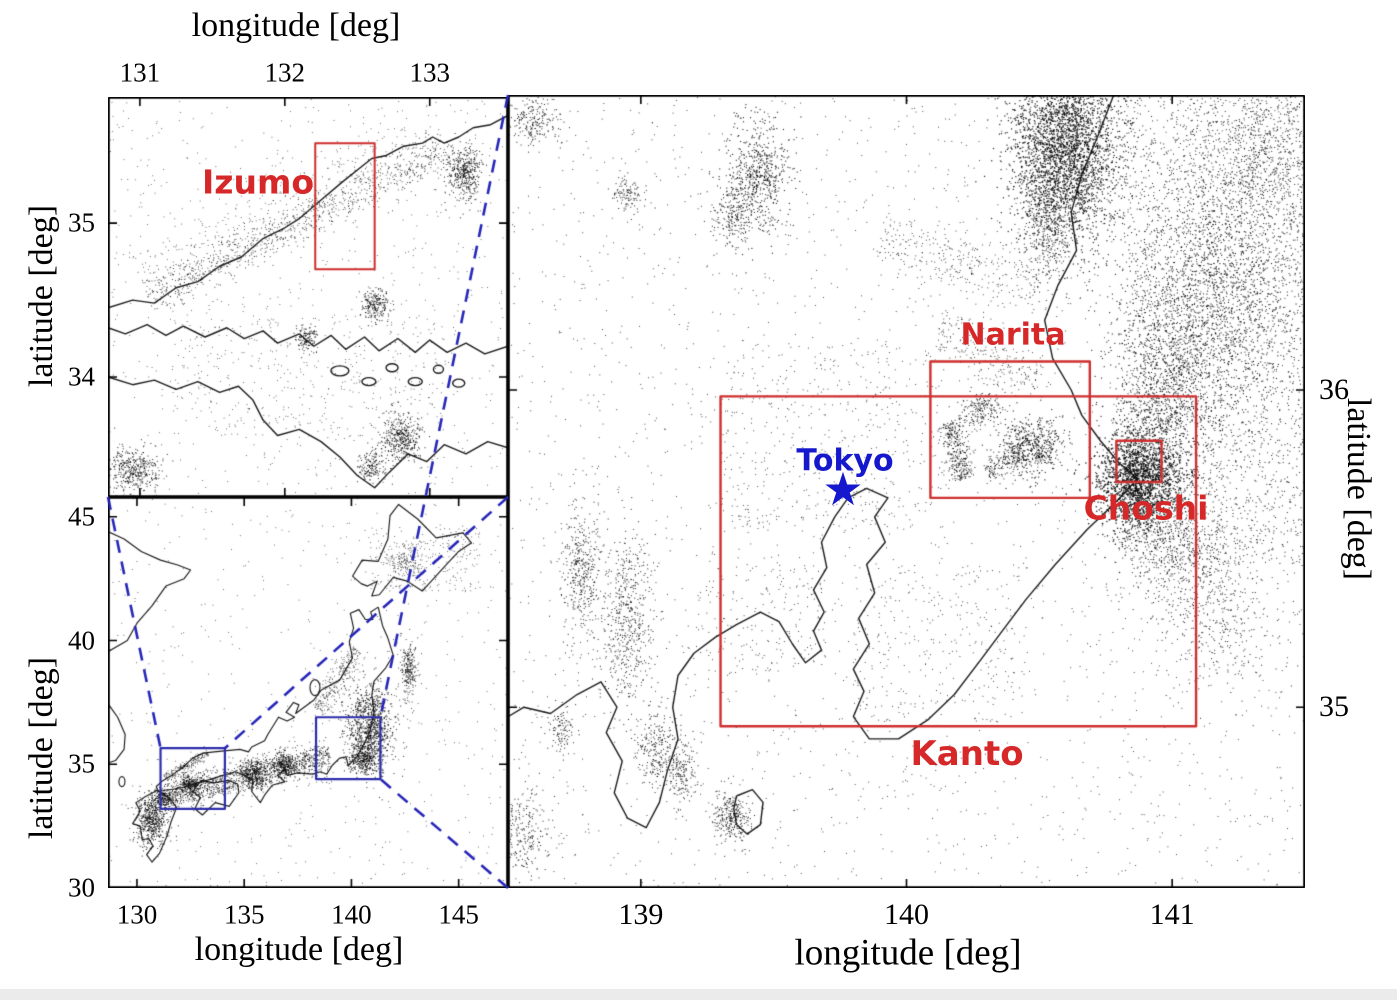  I want to click on tokyo-city-label: Tokyo, so click(845, 461).